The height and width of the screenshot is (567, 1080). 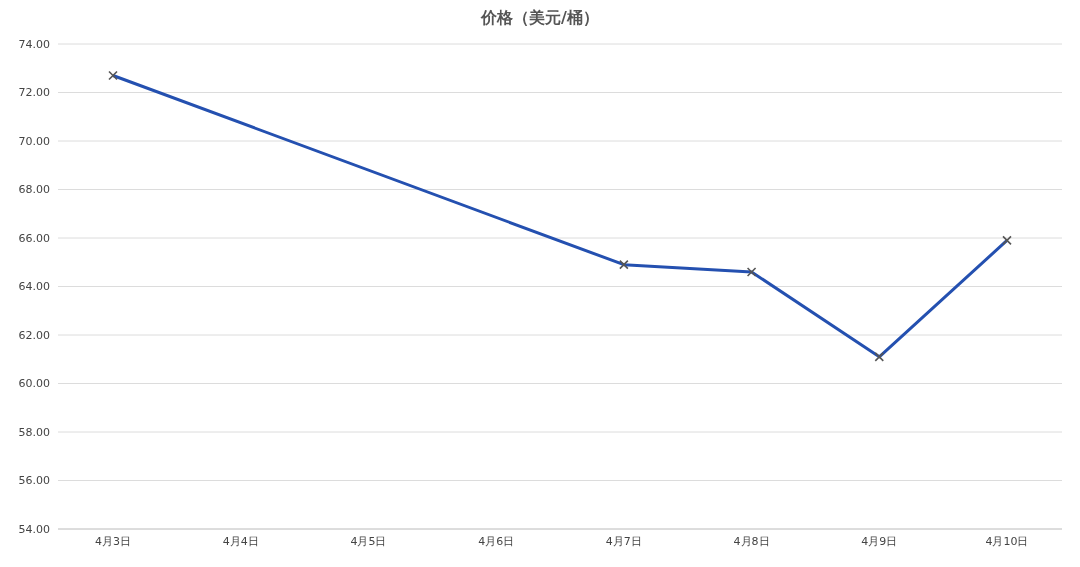 I want to click on x-tick-label: 4月7日, so click(x=623, y=541).